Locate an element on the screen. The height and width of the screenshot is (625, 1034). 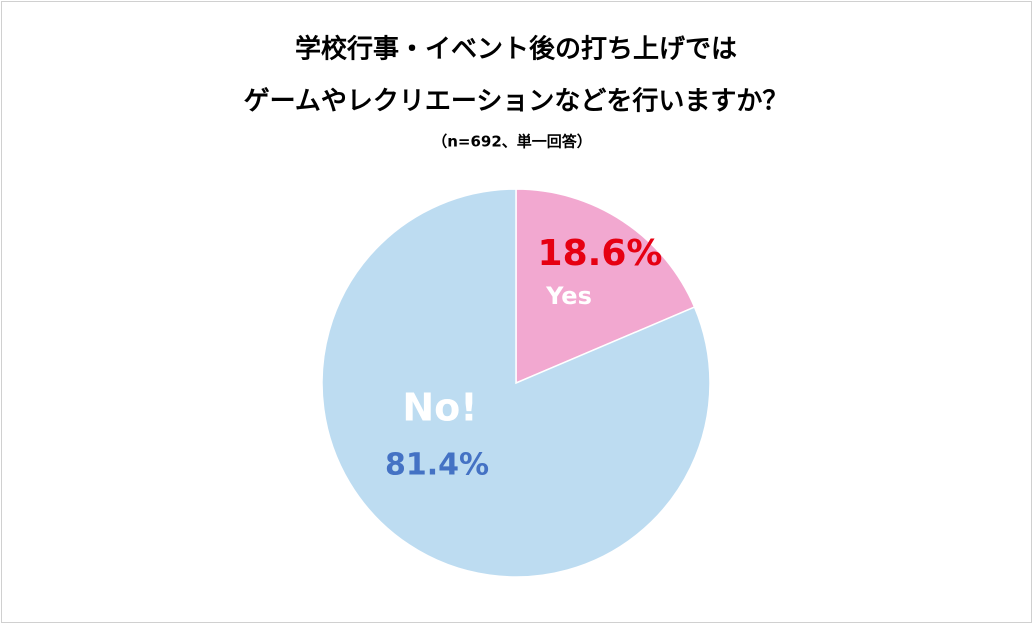
chart-title: ゲームやレクリエーションなどを行いますか？ is located at coordinates (516, 101).